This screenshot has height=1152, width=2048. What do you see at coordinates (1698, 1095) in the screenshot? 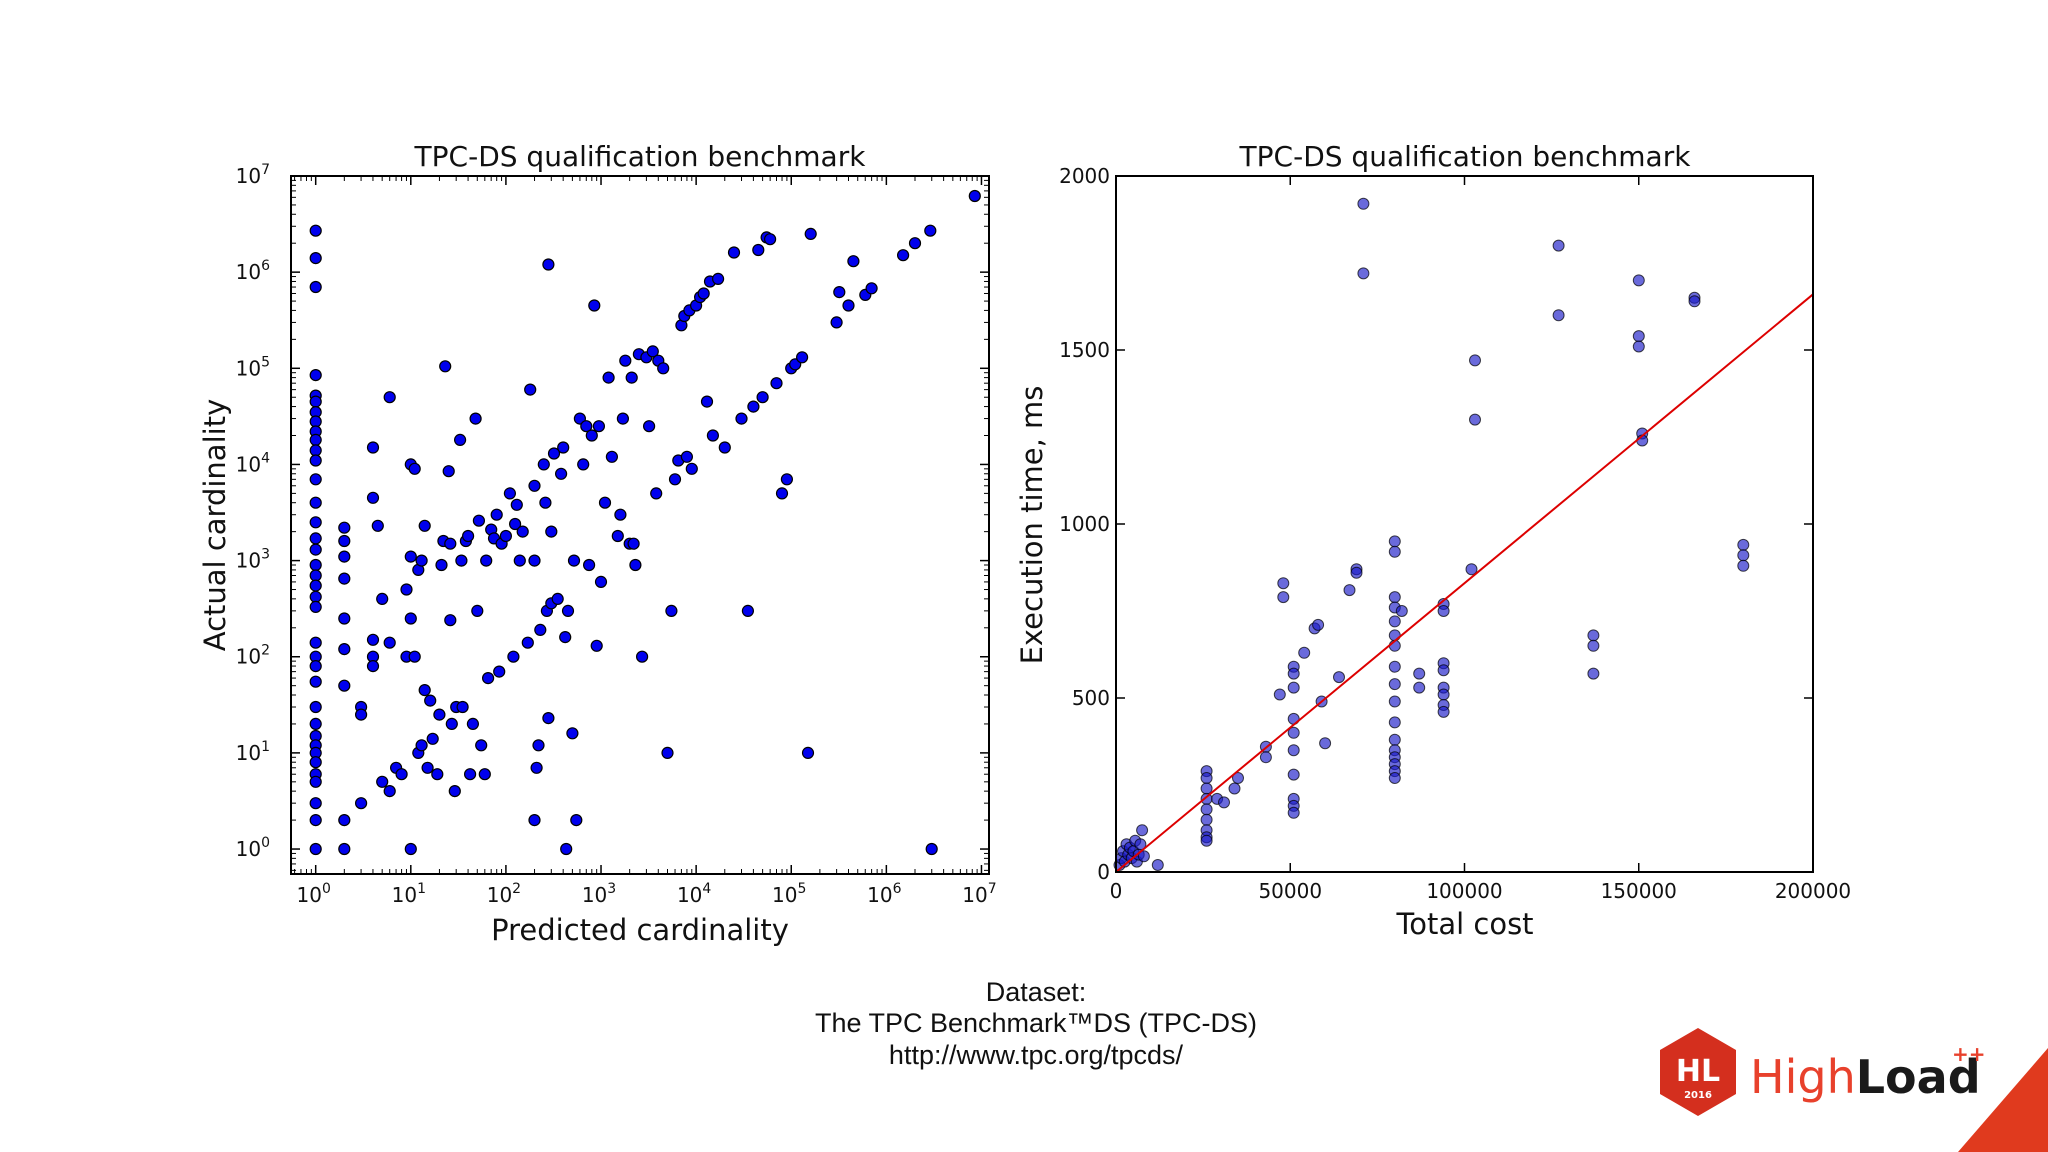
I see `logo-badge-year: 2016` at bounding box center [1698, 1095].